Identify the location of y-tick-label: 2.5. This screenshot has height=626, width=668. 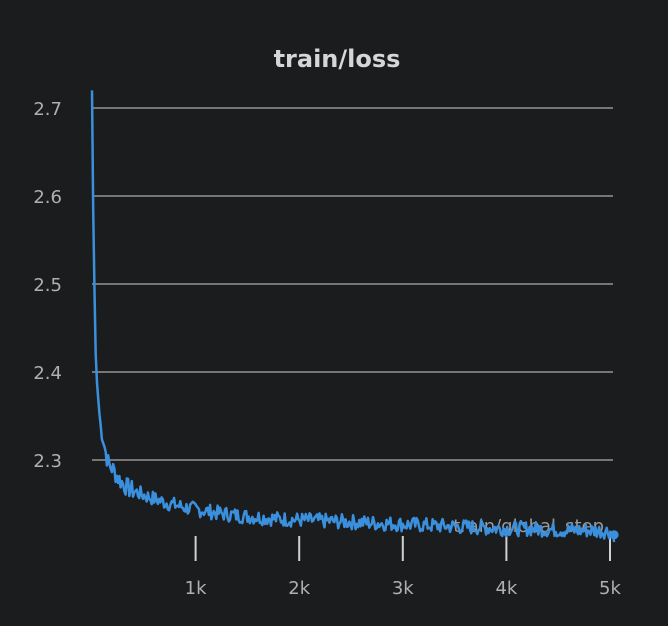
(47, 285).